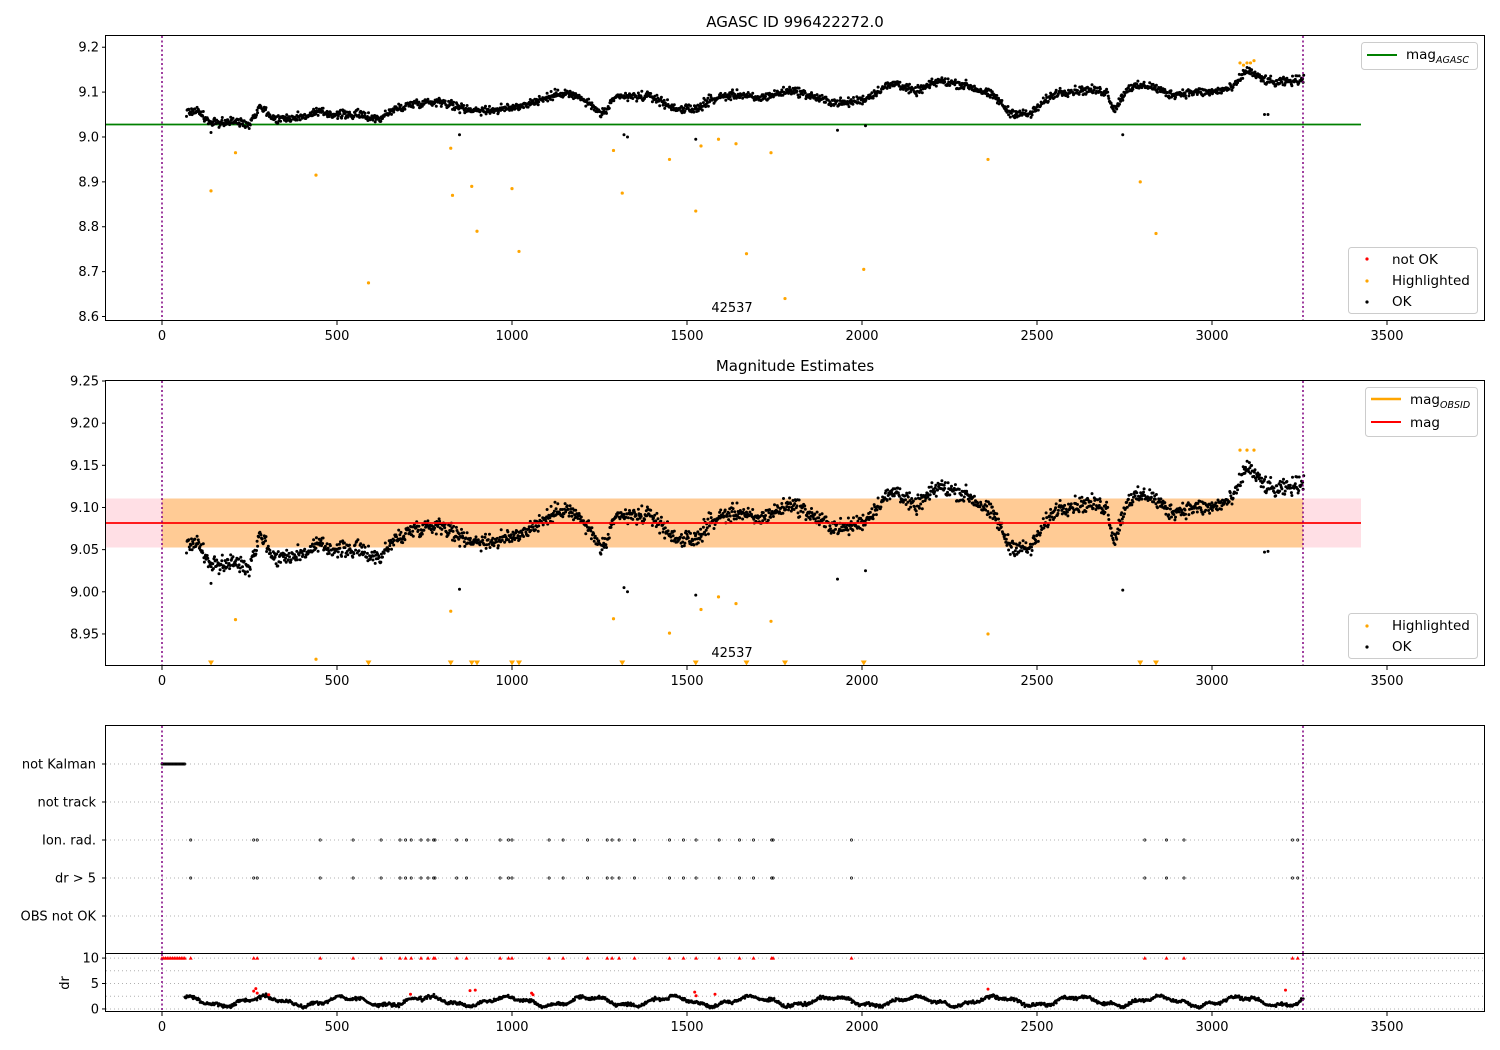 The height and width of the screenshot is (1050, 1500). I want to click on panel-1-title: AGASC ID 996422272.0, so click(795, 22).